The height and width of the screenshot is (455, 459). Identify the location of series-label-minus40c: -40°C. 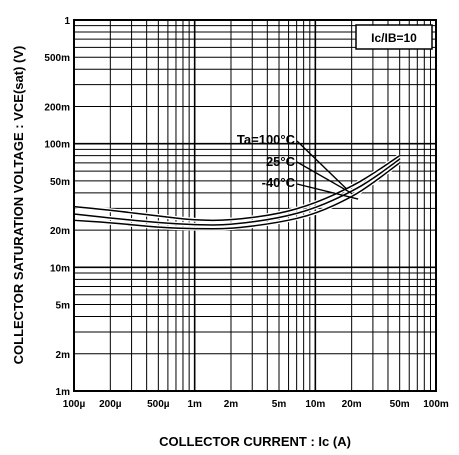
(279, 182).